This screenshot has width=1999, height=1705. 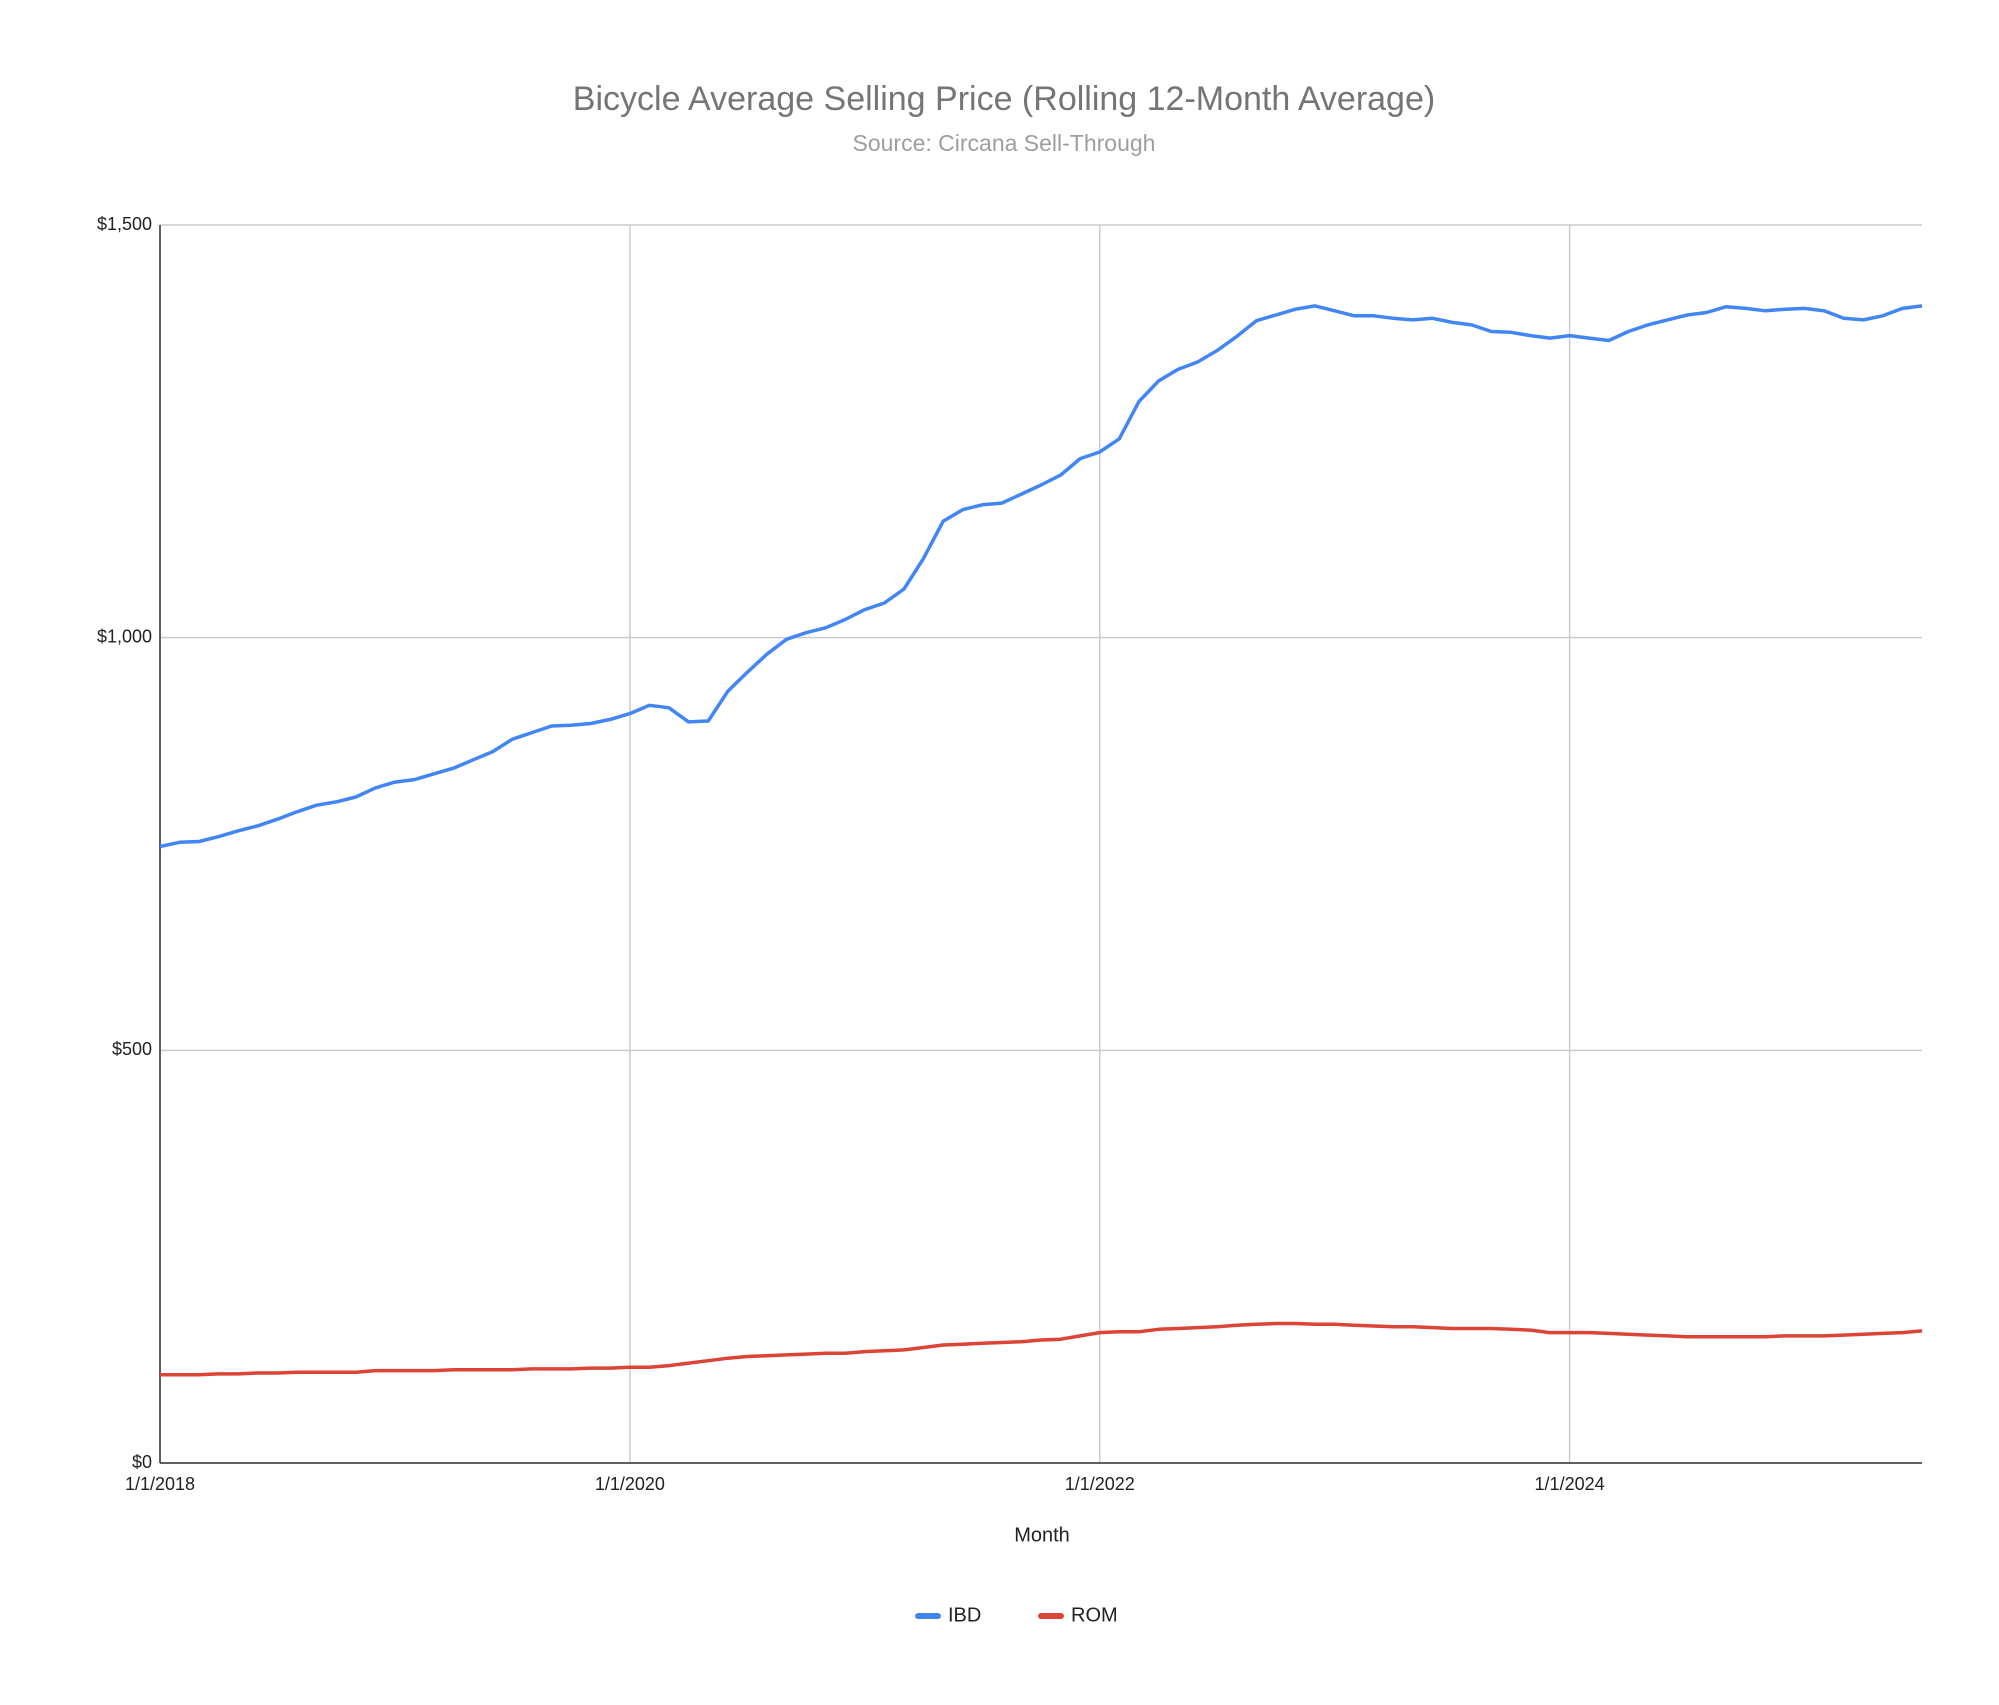 I want to click on y-tick-label: $0, so click(x=142, y=1462).